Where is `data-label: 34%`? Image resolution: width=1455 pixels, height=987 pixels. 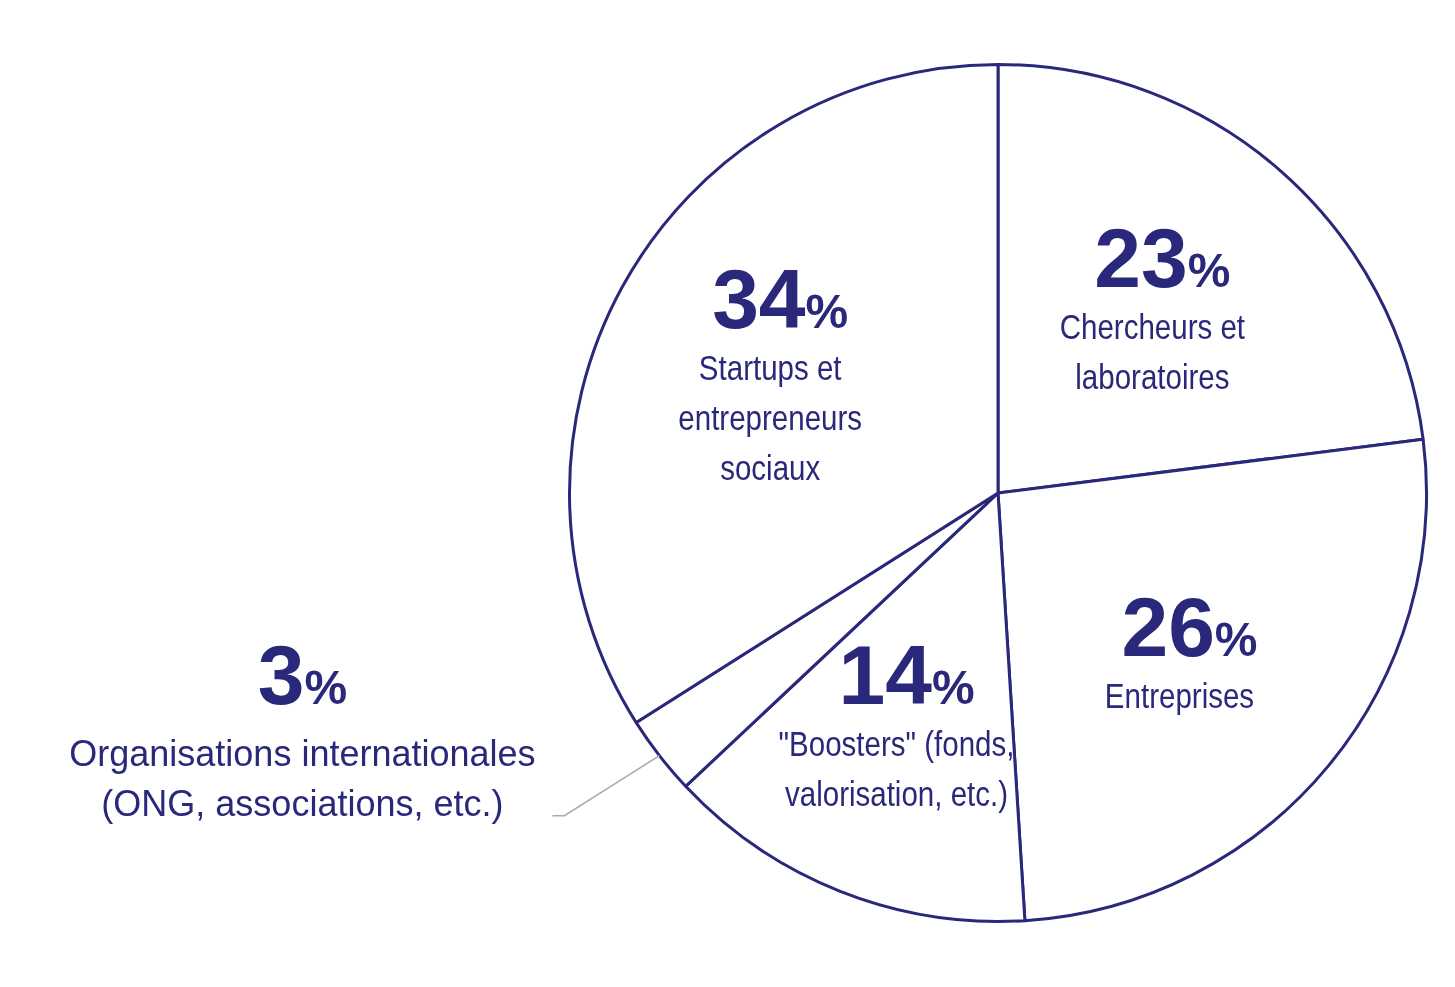
data-label: 34% is located at coordinates (780, 299).